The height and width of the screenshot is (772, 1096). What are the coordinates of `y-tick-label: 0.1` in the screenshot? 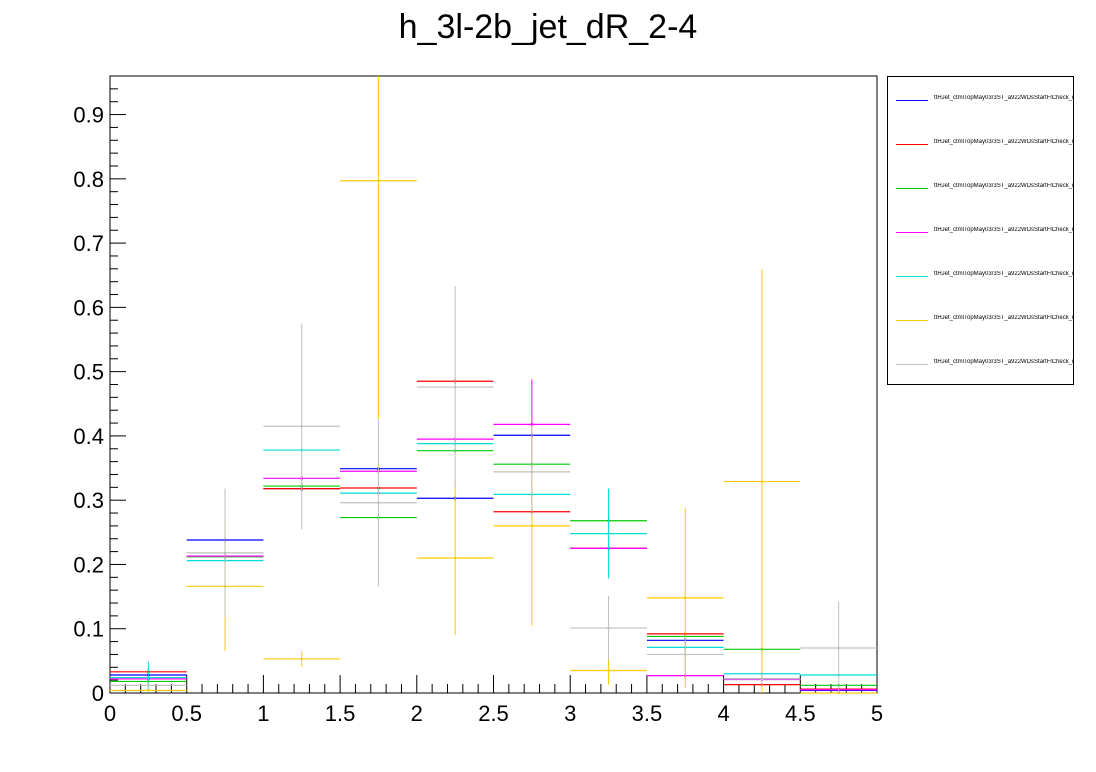 It's located at (88, 629).